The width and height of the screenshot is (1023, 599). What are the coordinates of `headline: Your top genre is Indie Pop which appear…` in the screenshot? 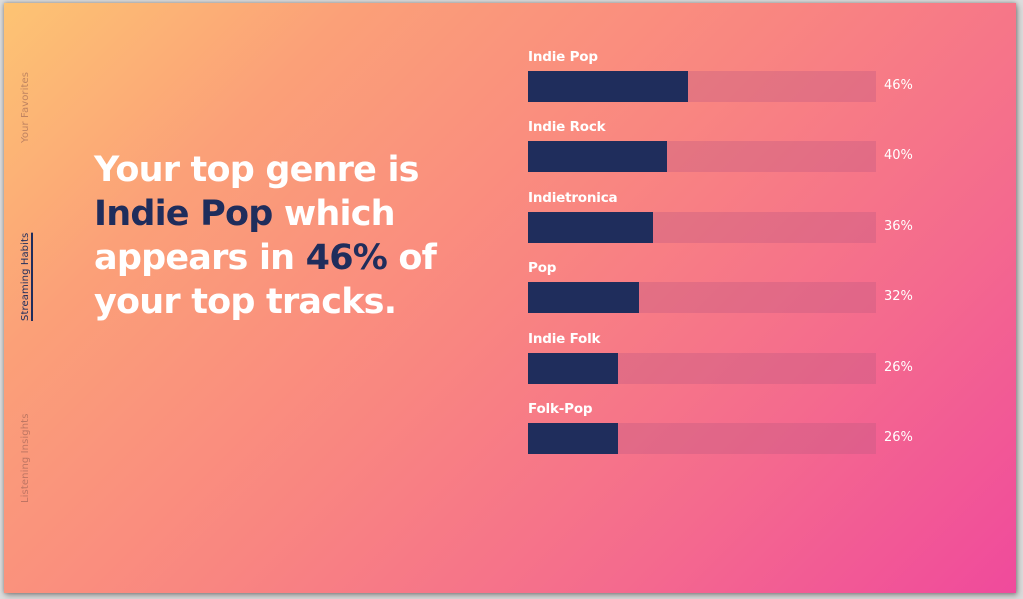 It's located at (294, 236).